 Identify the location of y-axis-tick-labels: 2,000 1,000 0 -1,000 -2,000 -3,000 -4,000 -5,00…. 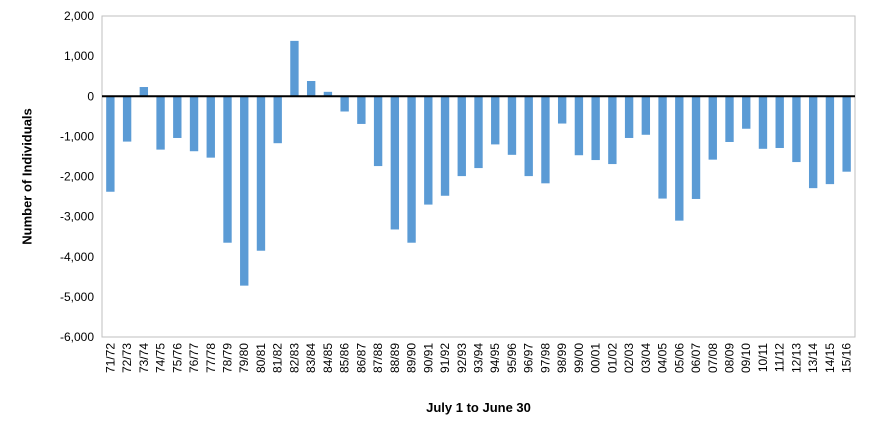
(77, 176).